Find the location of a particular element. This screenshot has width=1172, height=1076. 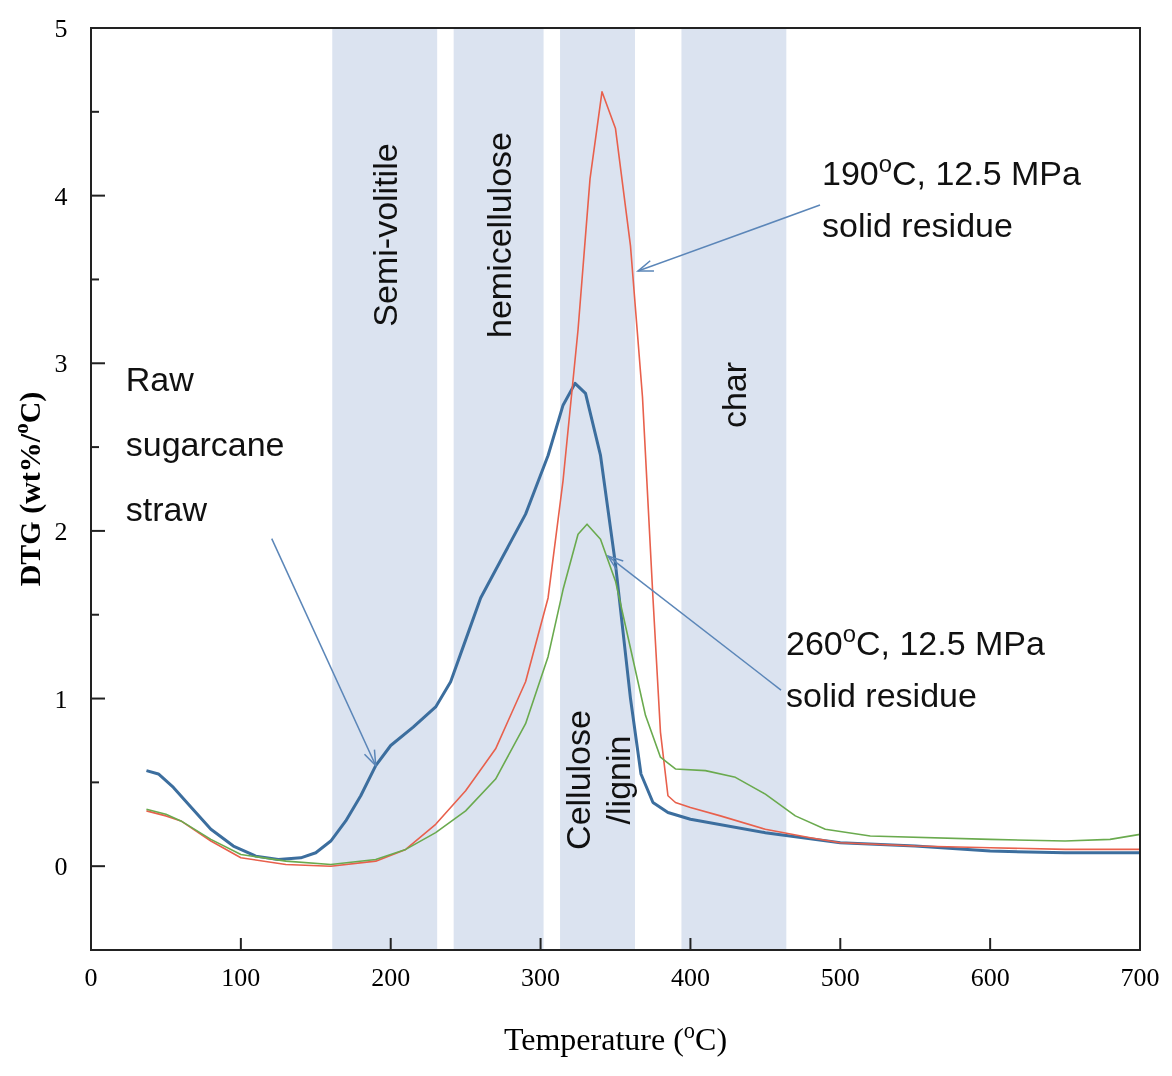

annotation: 190$^{o}$C, 12.5 MPa solid residue is located at coordinates (951, 197).